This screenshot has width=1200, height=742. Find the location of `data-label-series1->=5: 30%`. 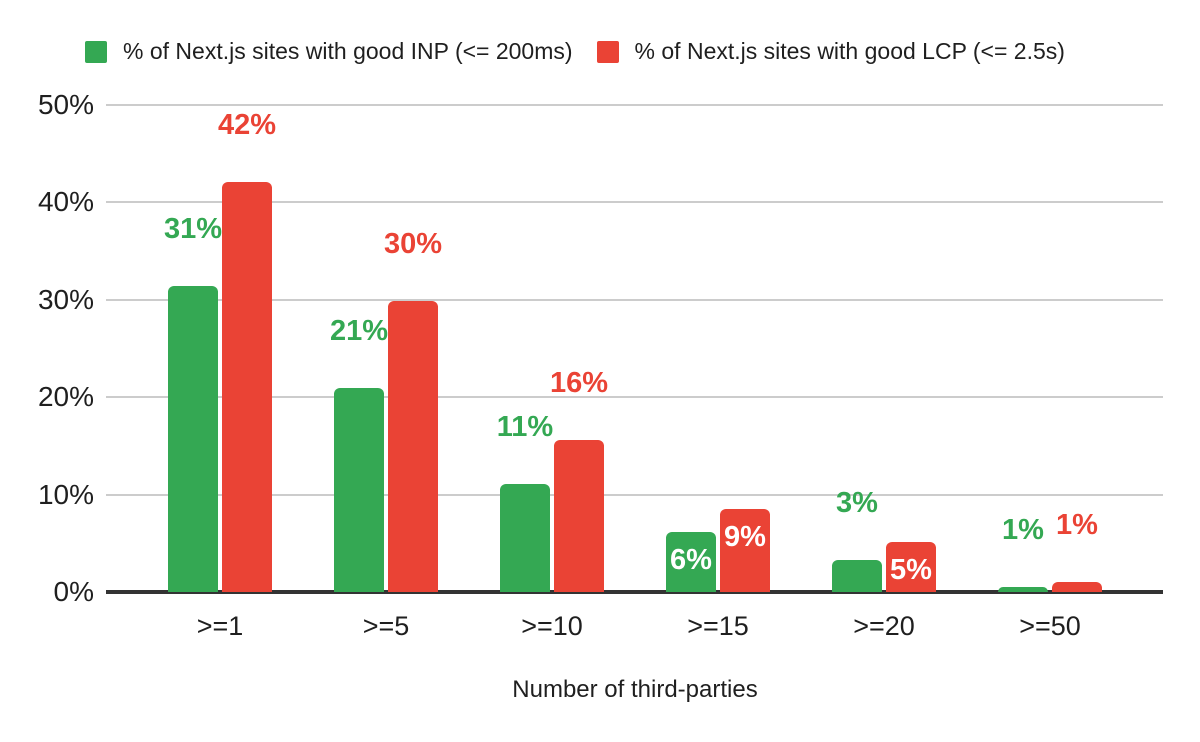

data-label-series1->=5: 30% is located at coordinates (413, 244).